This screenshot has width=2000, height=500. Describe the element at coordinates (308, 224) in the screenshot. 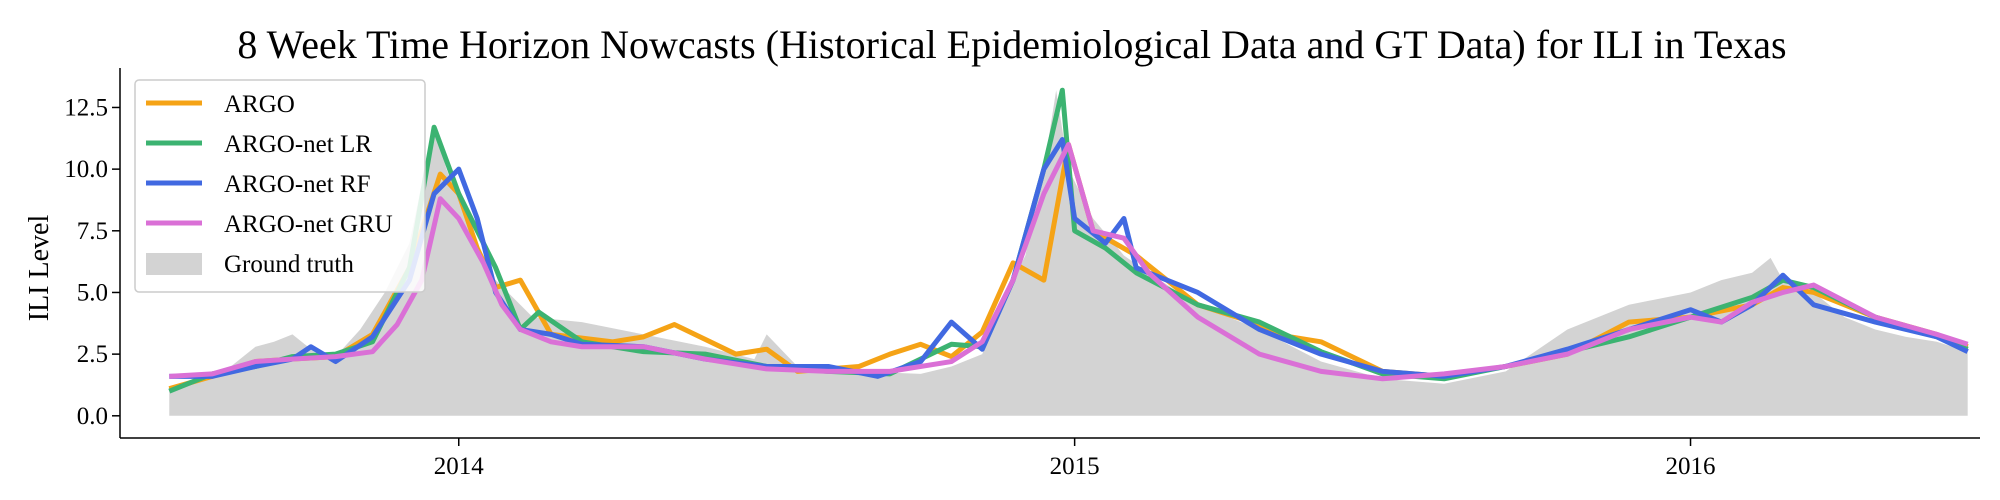

I see `legend-label-argo-net-gru: ARGO-net GRU` at that location.